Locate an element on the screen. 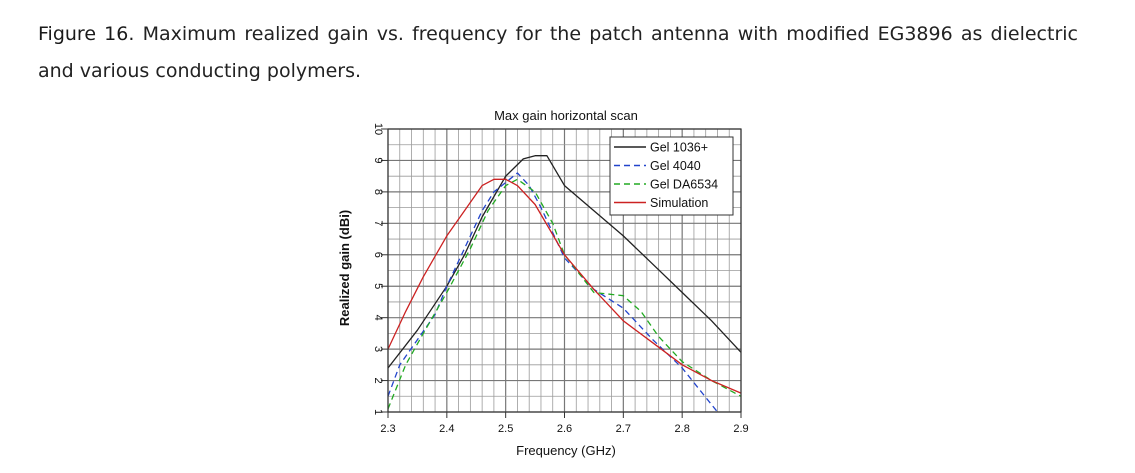 Image resolution: width=1135 pixels, height=473 pixels. x-axis-label: Frequency (GHz) is located at coordinates (566, 450).